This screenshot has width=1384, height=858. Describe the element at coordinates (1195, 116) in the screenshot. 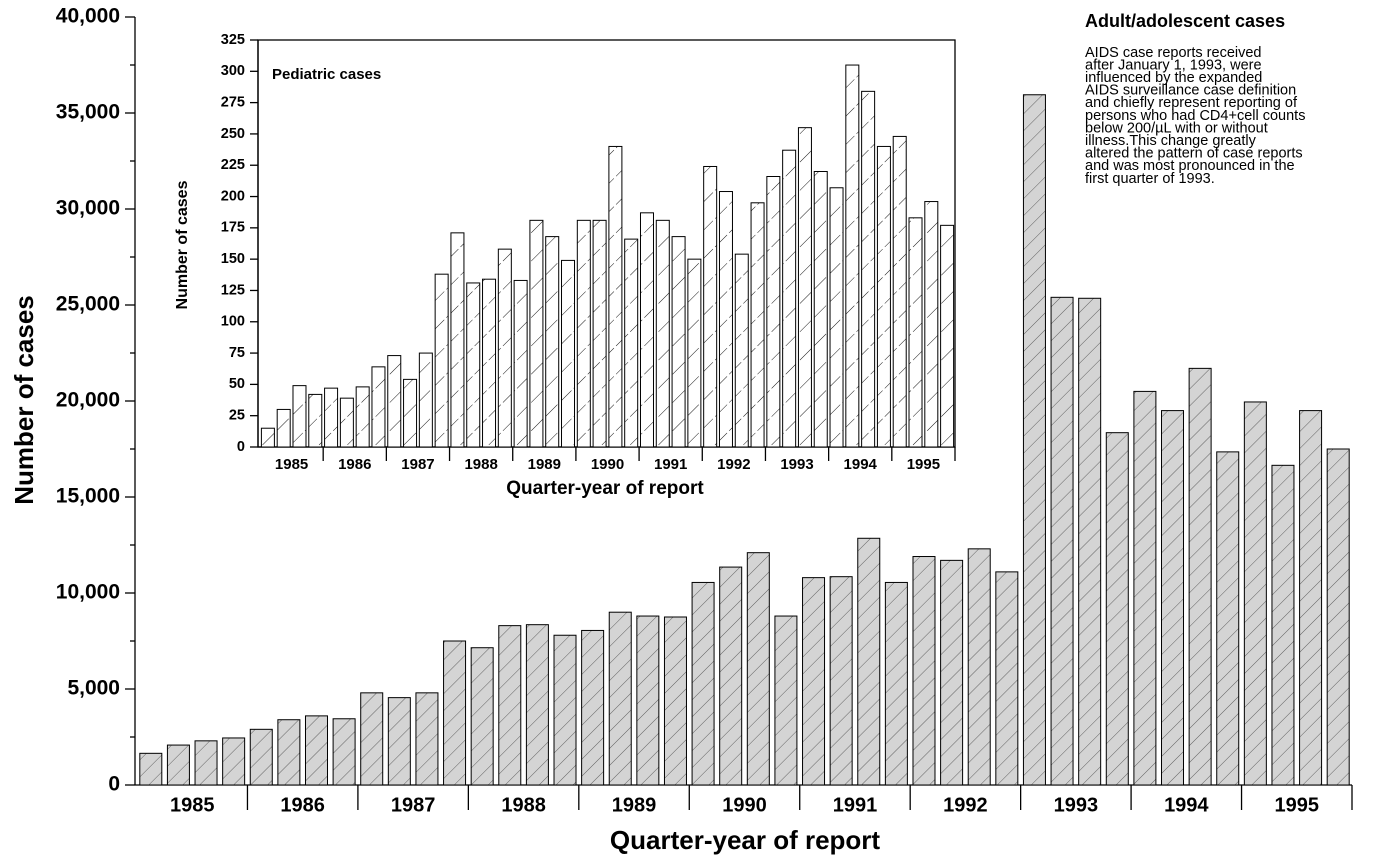

I see `annotation: persons who had CD4+cell counts` at that location.